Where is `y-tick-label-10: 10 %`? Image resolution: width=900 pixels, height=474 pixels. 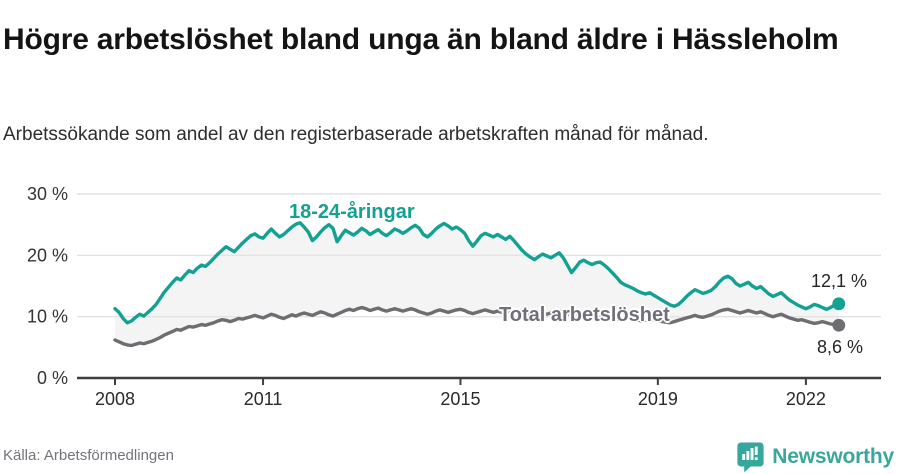 y-tick-label-10: 10 % is located at coordinates (47, 317).